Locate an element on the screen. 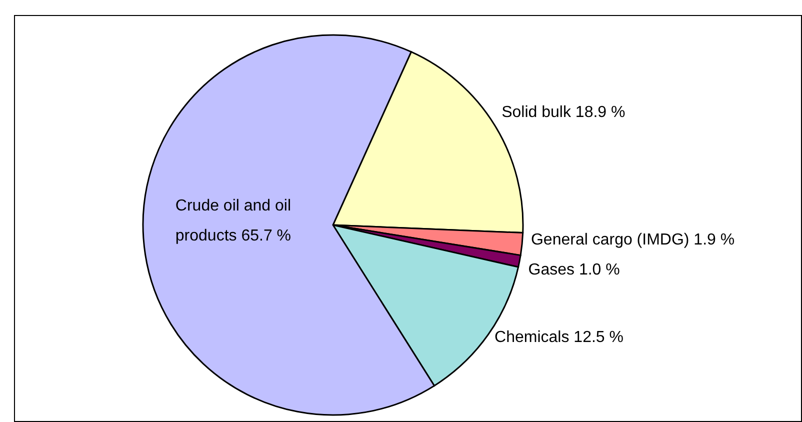  slice-label: Solid bulk 18.9 % is located at coordinates (564, 113).